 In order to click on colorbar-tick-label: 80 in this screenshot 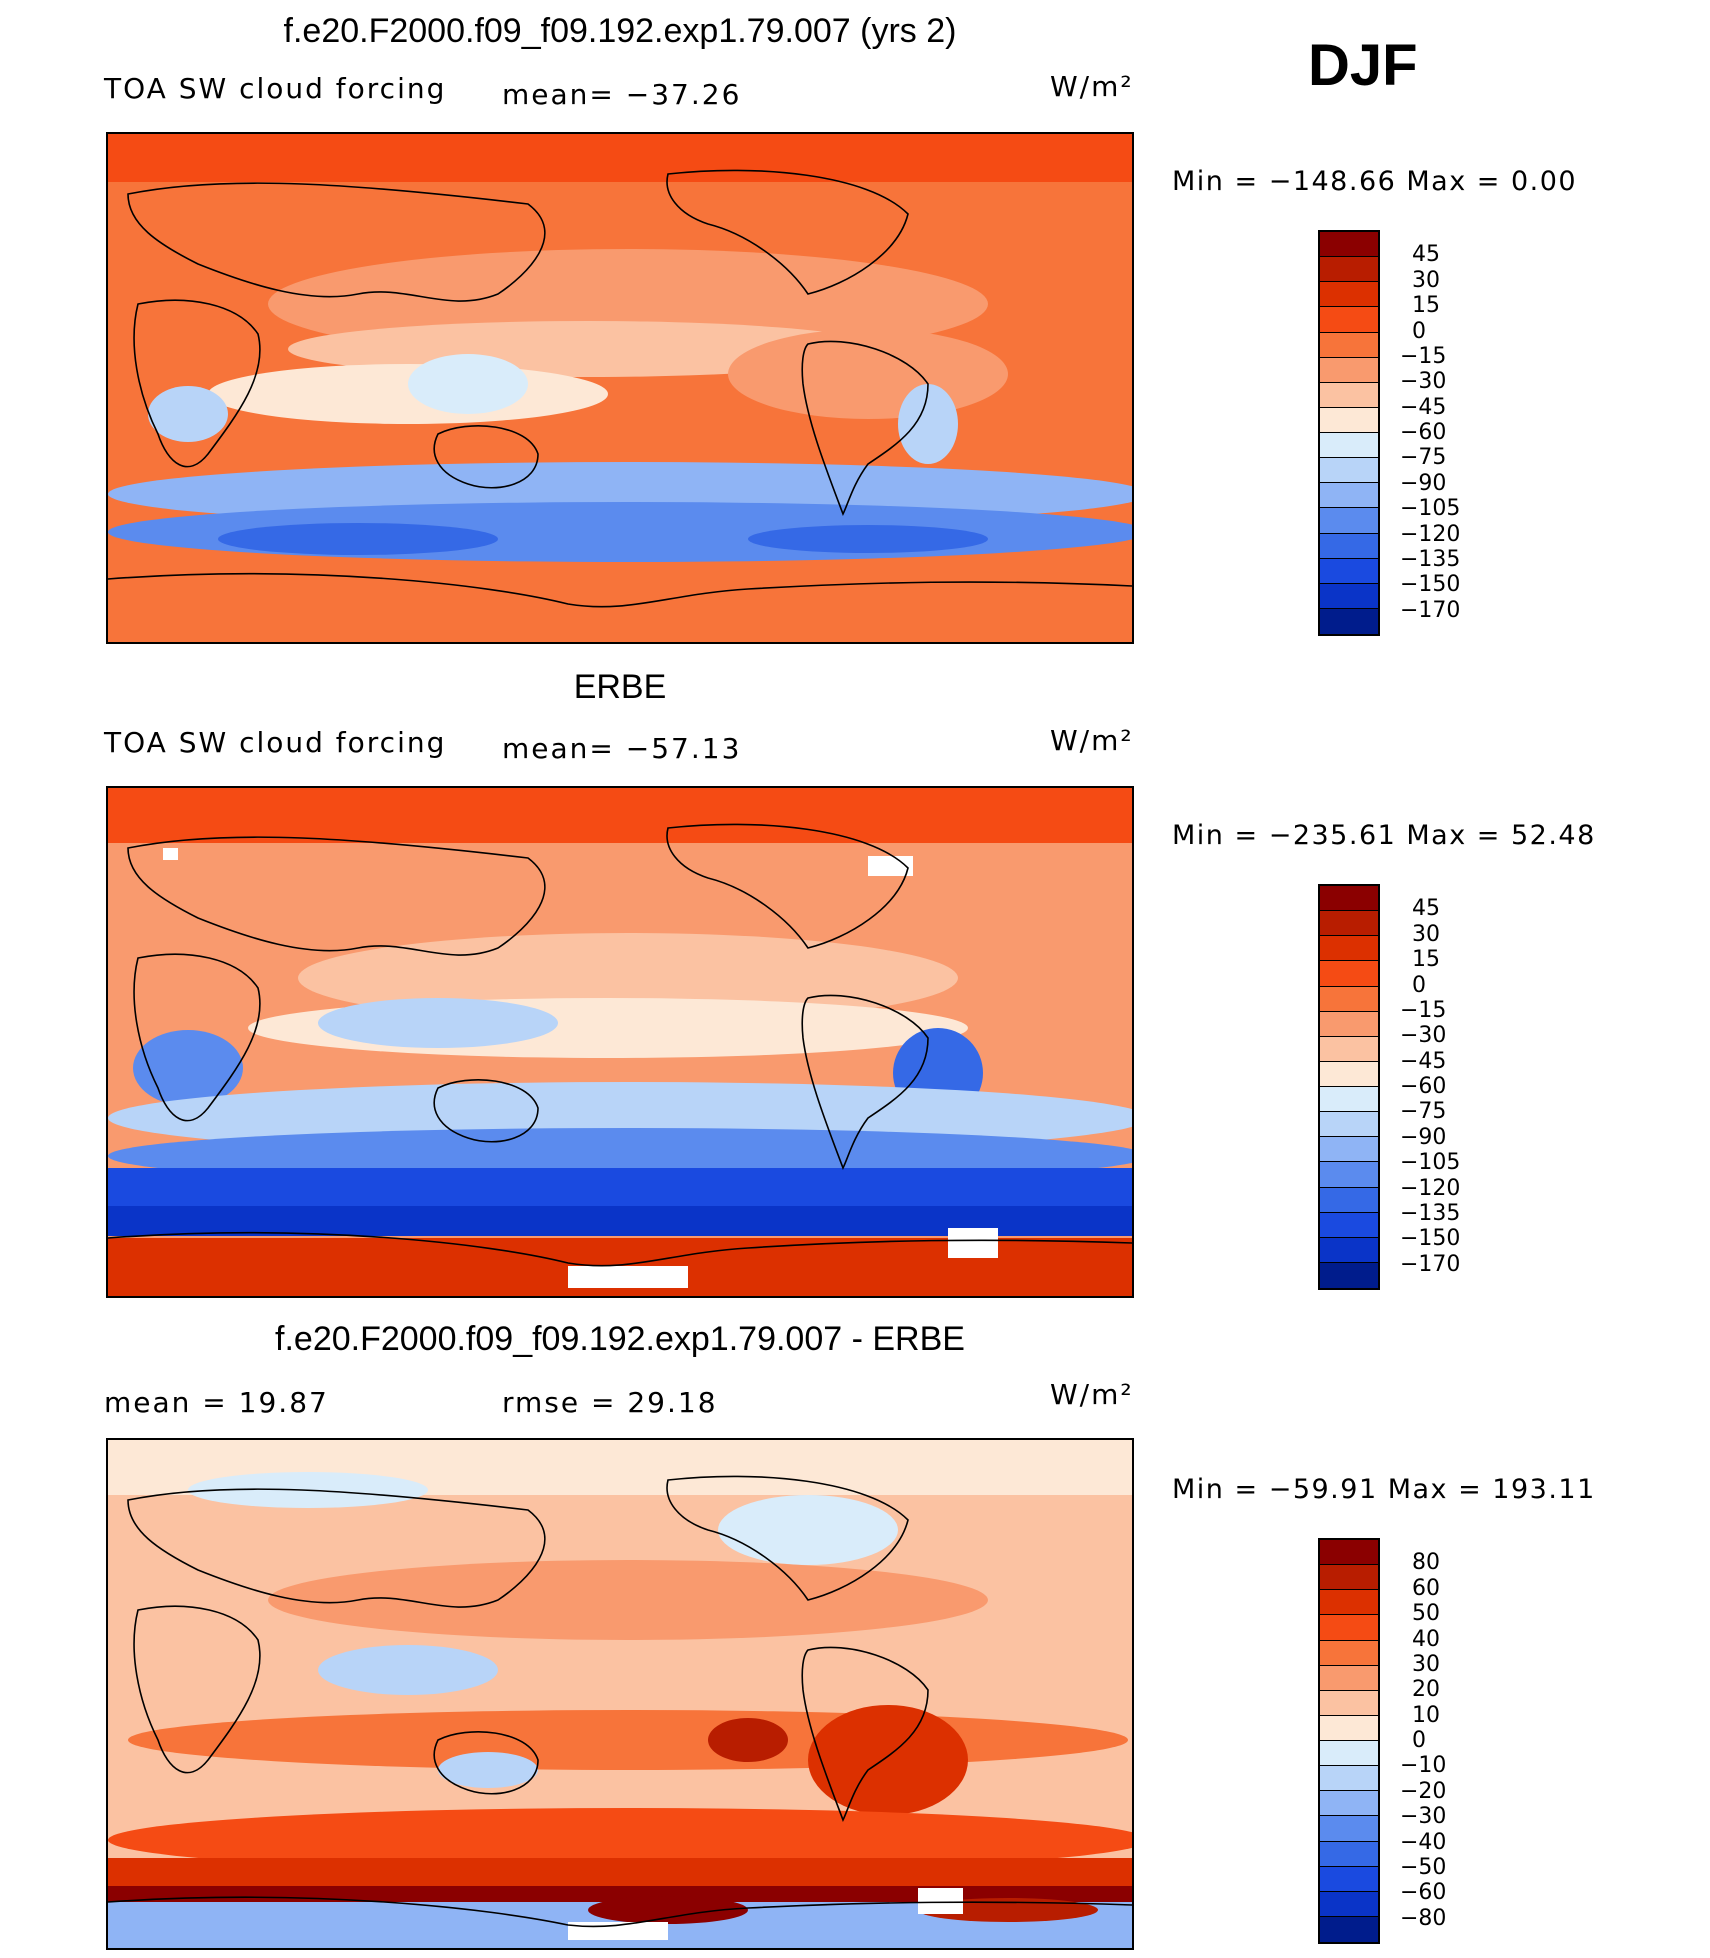, I will do `click(1426, 1563)`.